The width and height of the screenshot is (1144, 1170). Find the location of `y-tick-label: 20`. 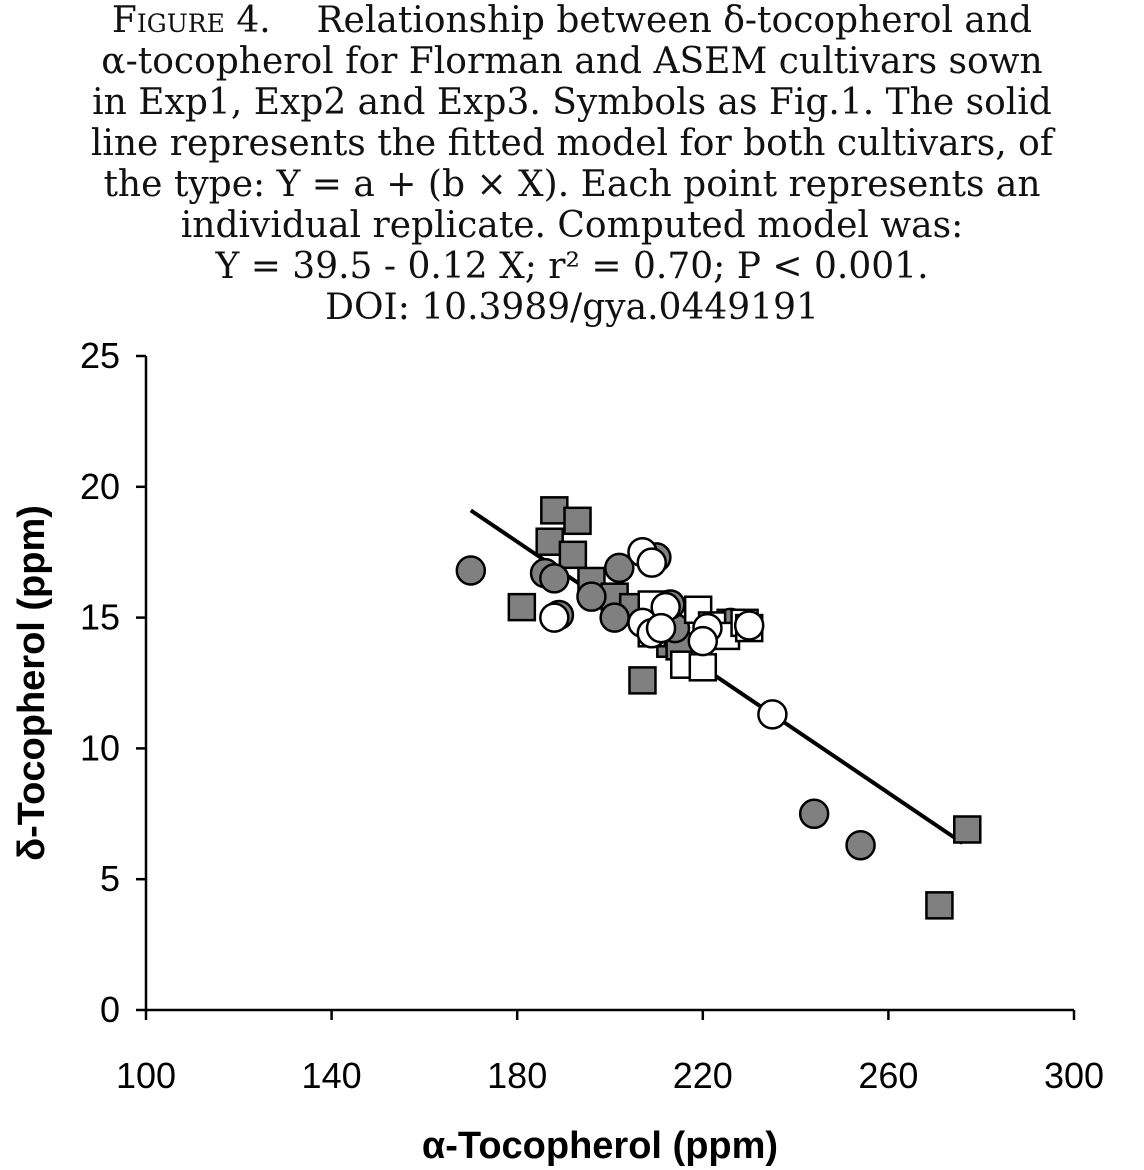

y-tick-label: 20 is located at coordinates (100, 486).